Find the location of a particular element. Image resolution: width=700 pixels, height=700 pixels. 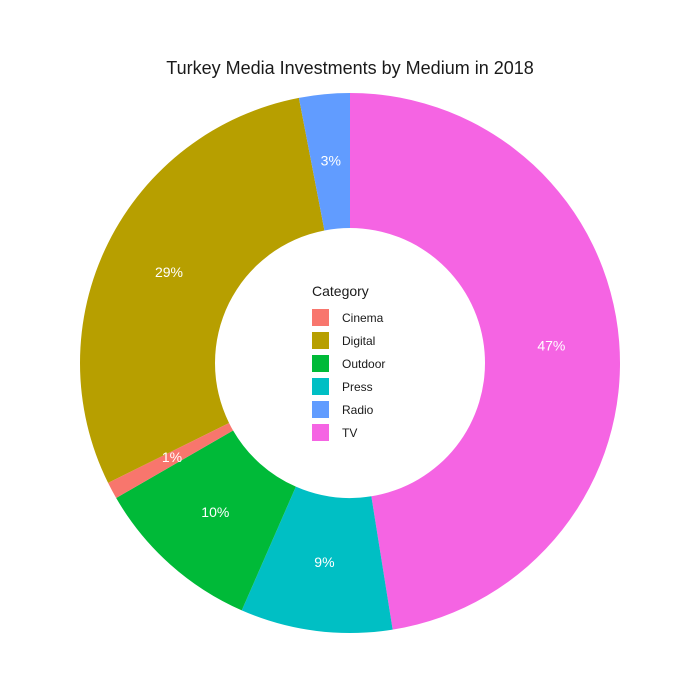

slice-press is located at coordinates (317, 559).